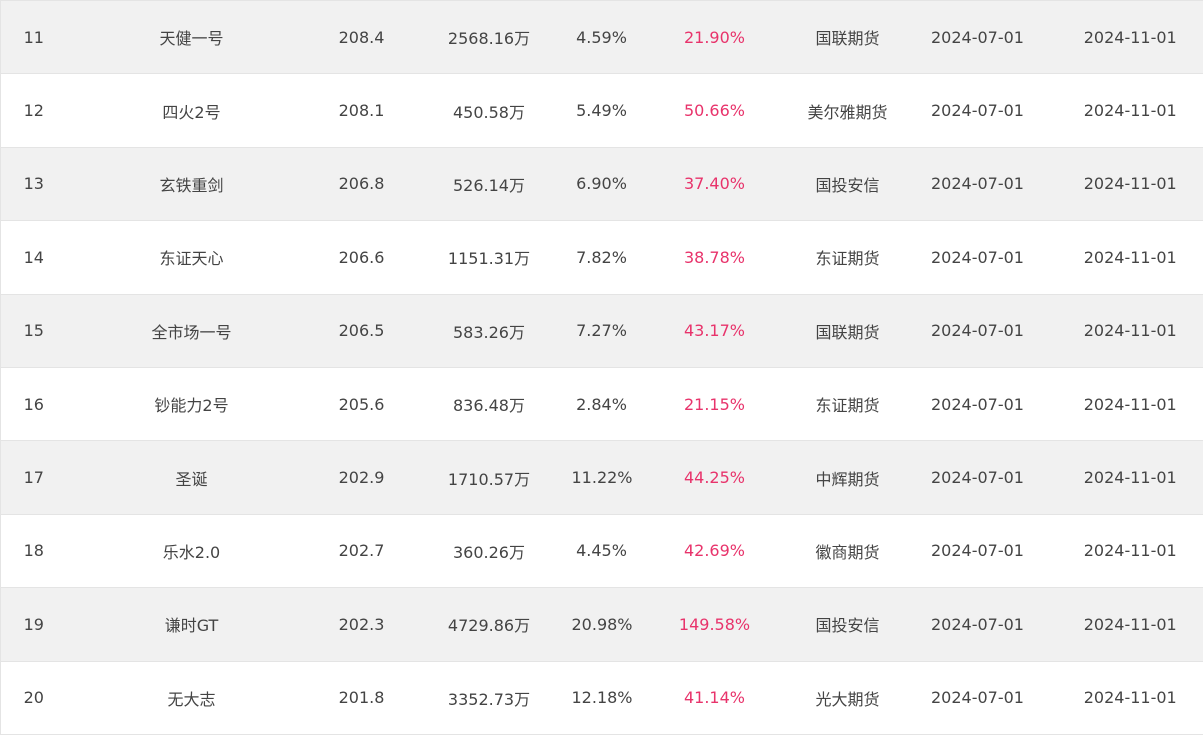 The image size is (1203, 737). I want to click on drawdown-cell: 12.18%, so click(601, 697).